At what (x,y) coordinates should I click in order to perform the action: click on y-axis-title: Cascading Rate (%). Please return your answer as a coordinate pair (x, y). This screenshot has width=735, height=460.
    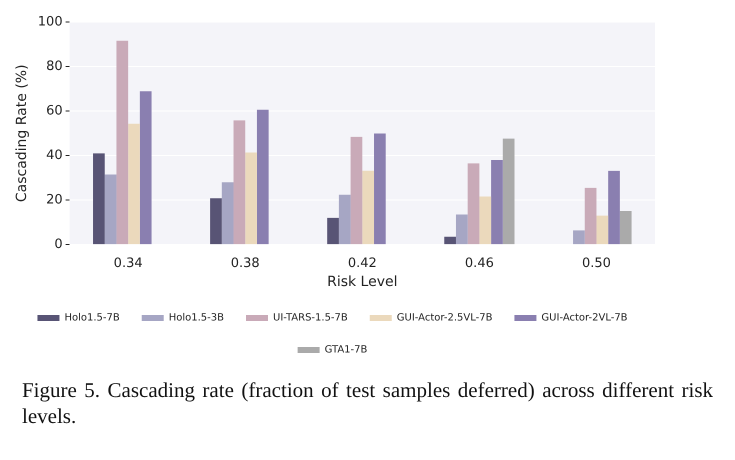
    Looking at the image, I should click on (22, 133).